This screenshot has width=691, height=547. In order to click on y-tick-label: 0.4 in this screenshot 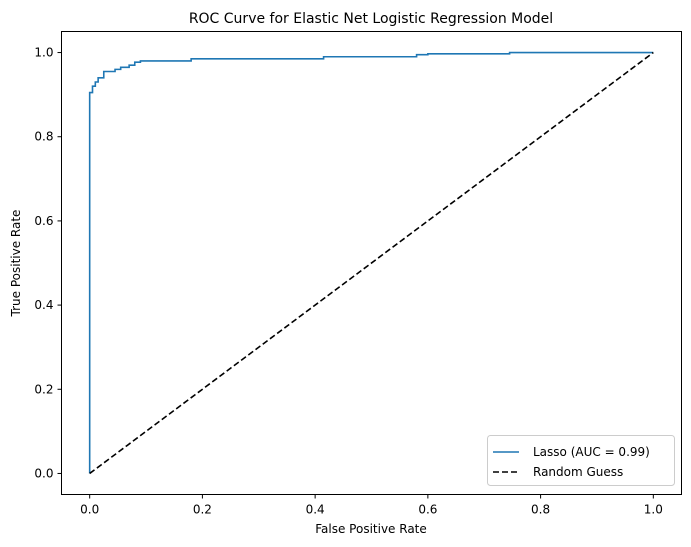, I will do `click(43, 305)`.